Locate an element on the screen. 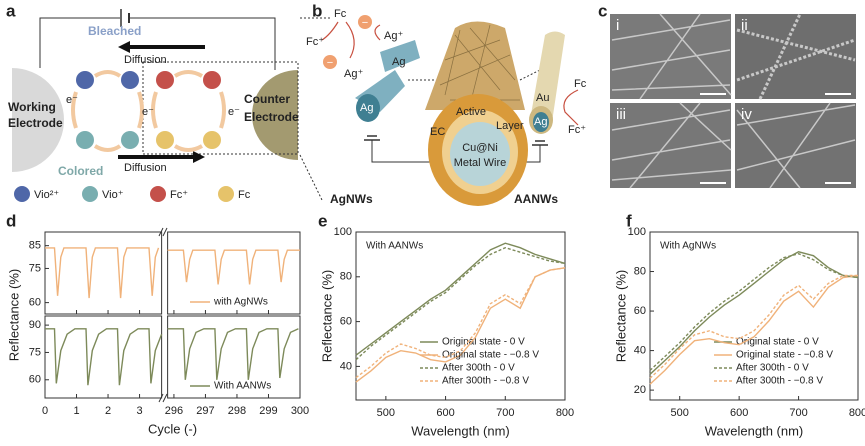 The image size is (865, 446). nanowire is located at coordinates (547, 76).